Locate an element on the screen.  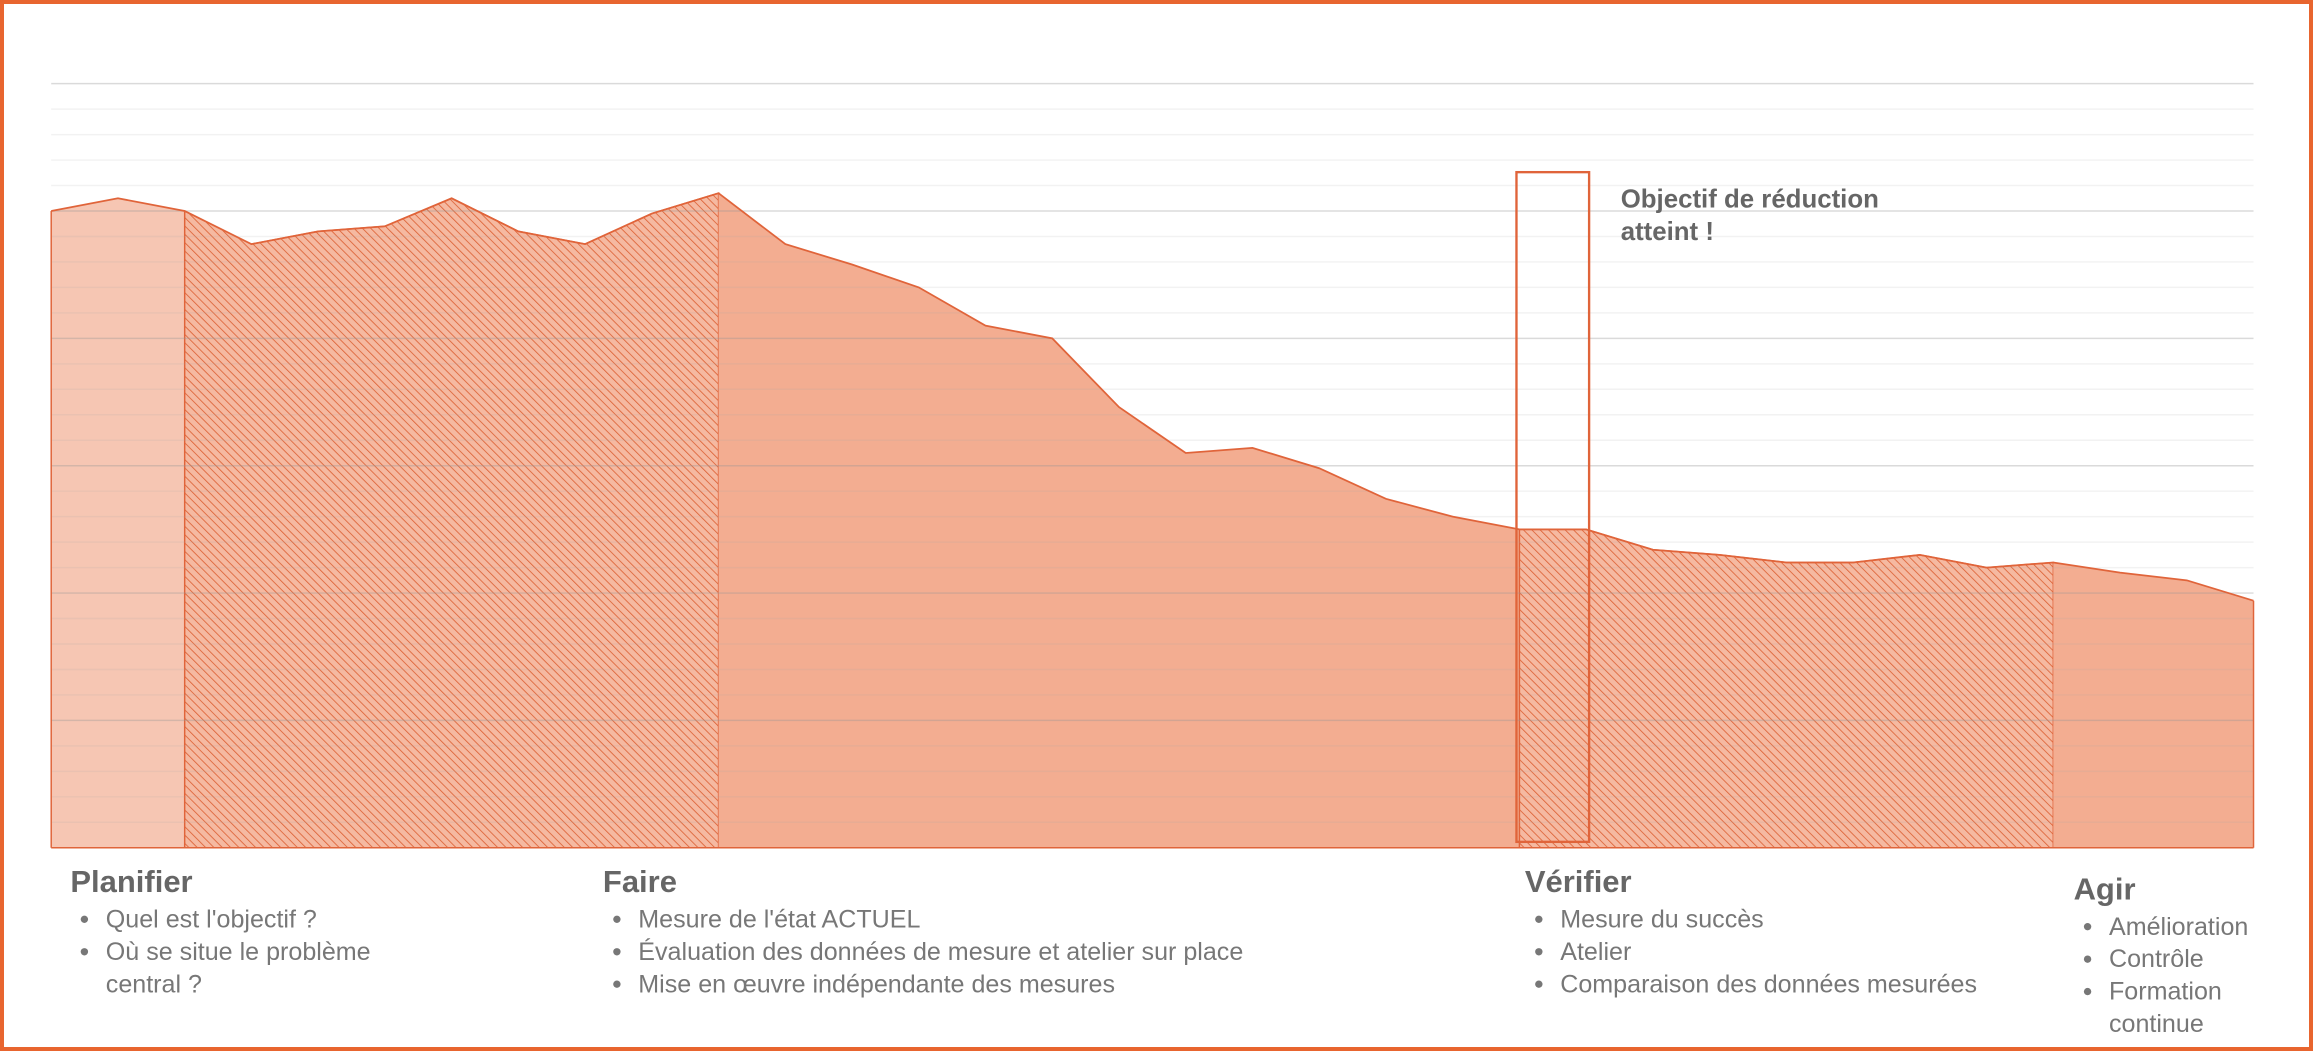
phase-item: Amélioration is located at coordinates (2209, 927).